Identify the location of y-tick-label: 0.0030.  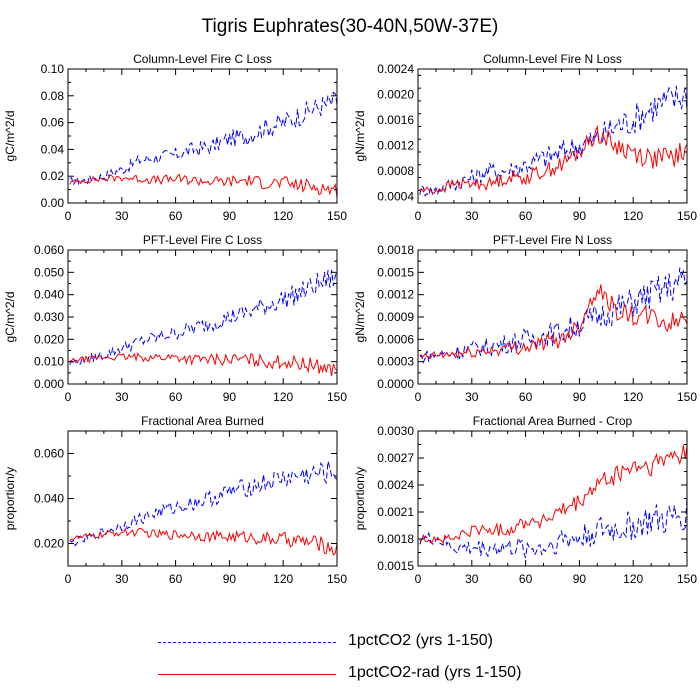
(395, 431).